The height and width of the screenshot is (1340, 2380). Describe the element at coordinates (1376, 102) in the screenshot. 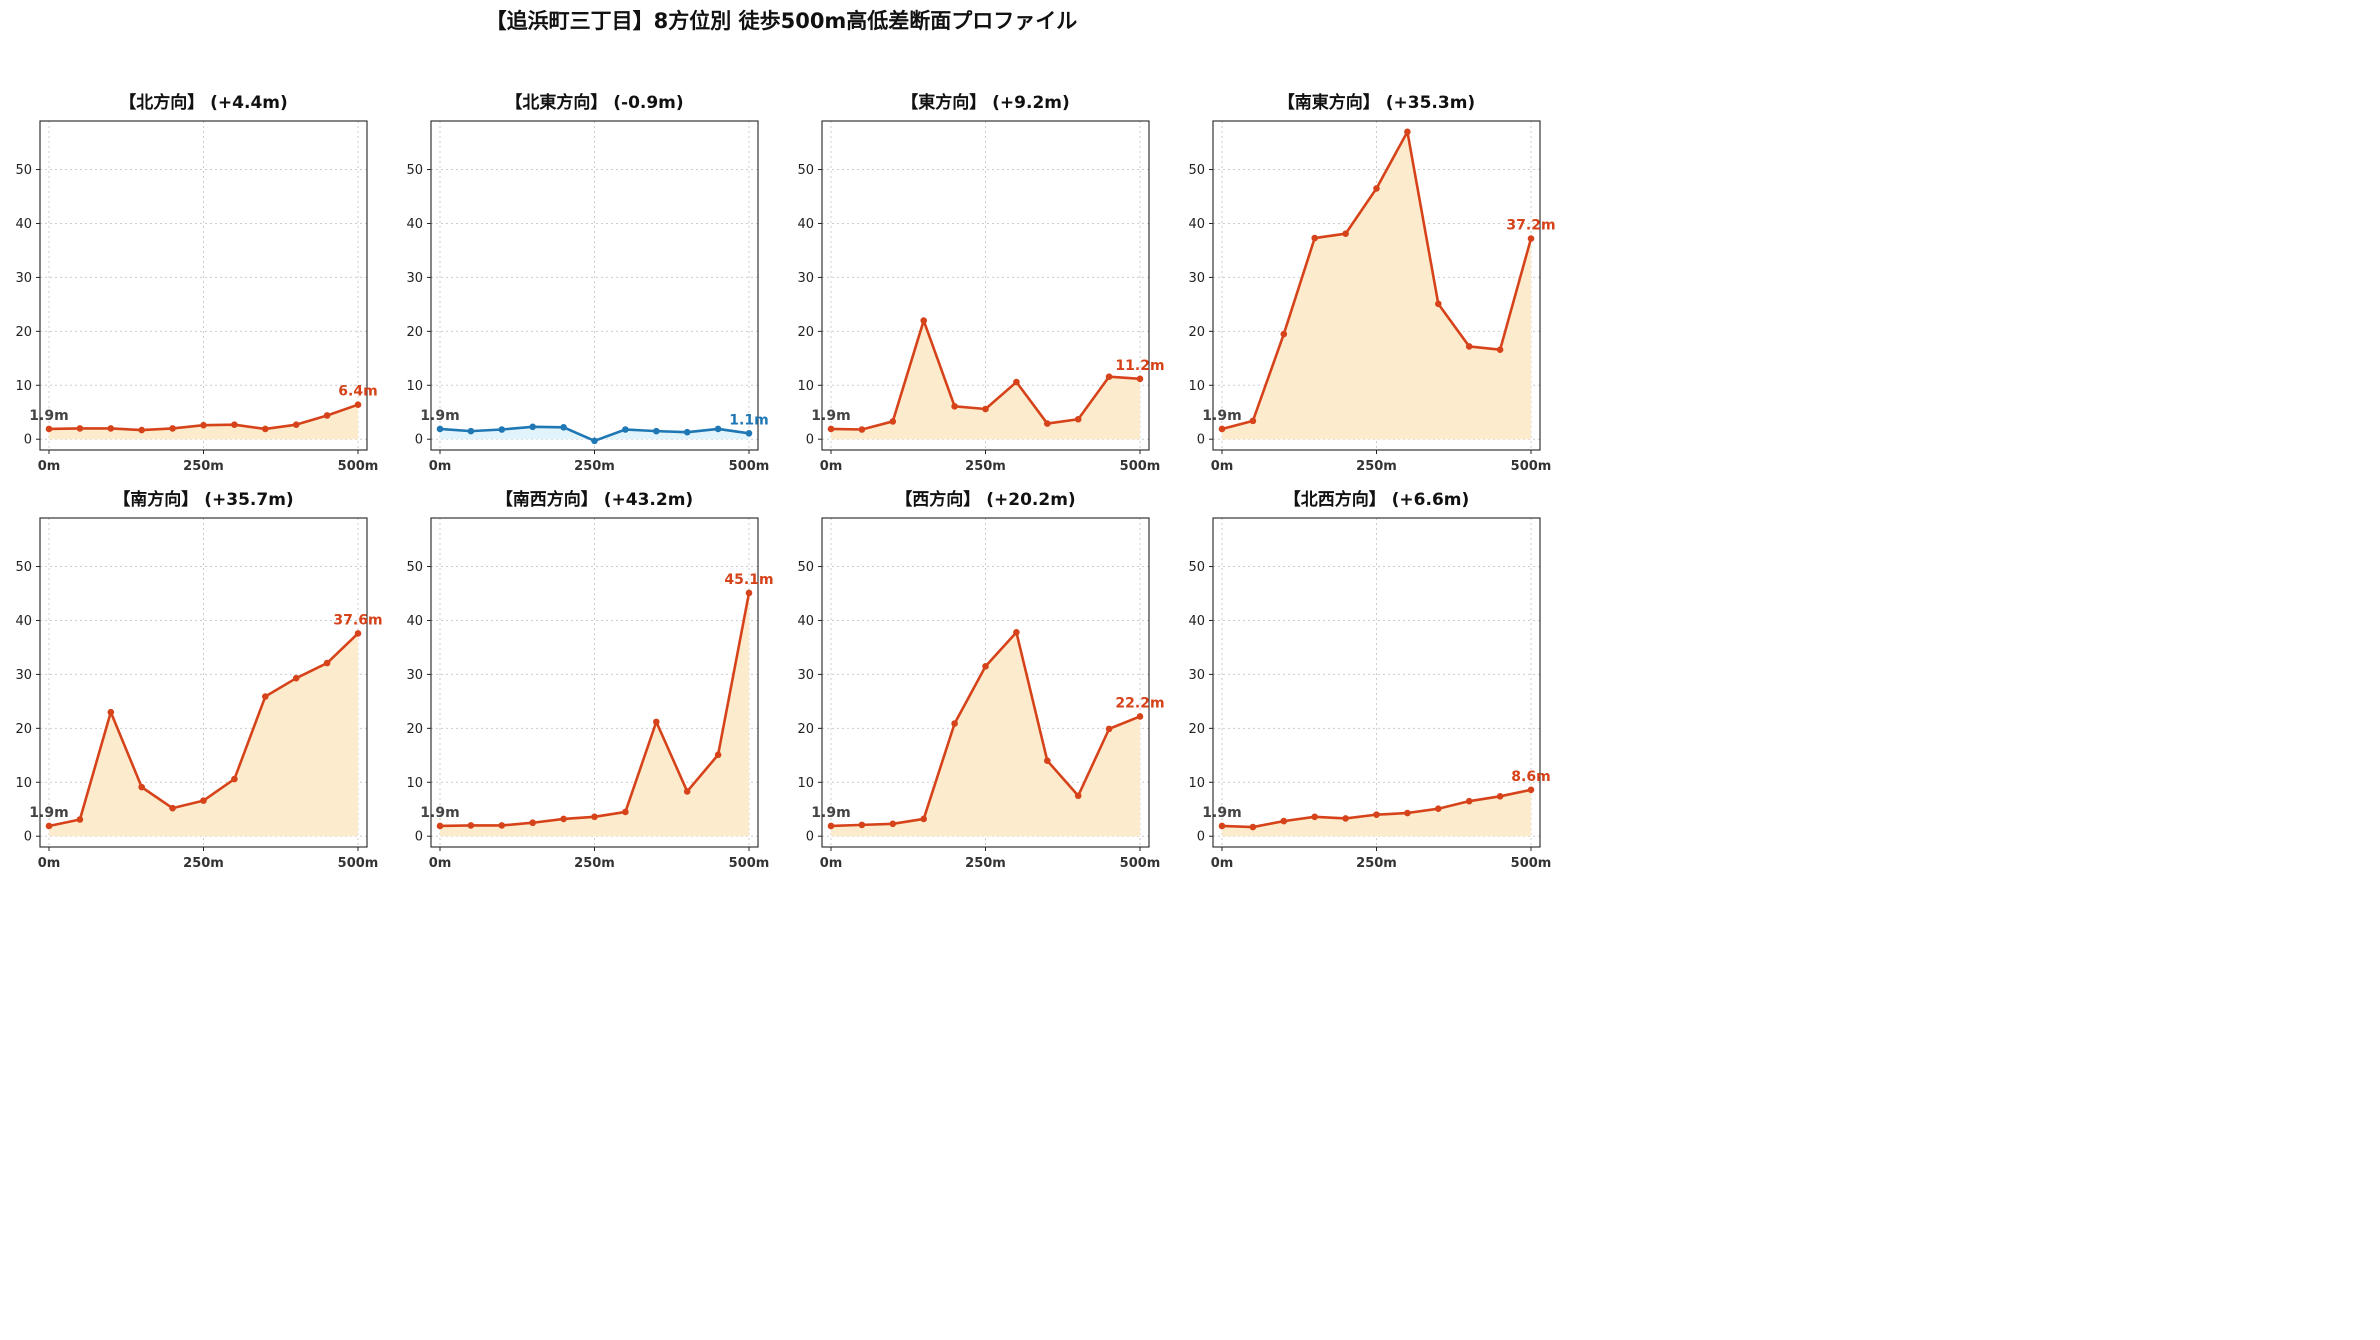

I see `subplot-title: 【南東方向】 (+35.3m)` at that location.